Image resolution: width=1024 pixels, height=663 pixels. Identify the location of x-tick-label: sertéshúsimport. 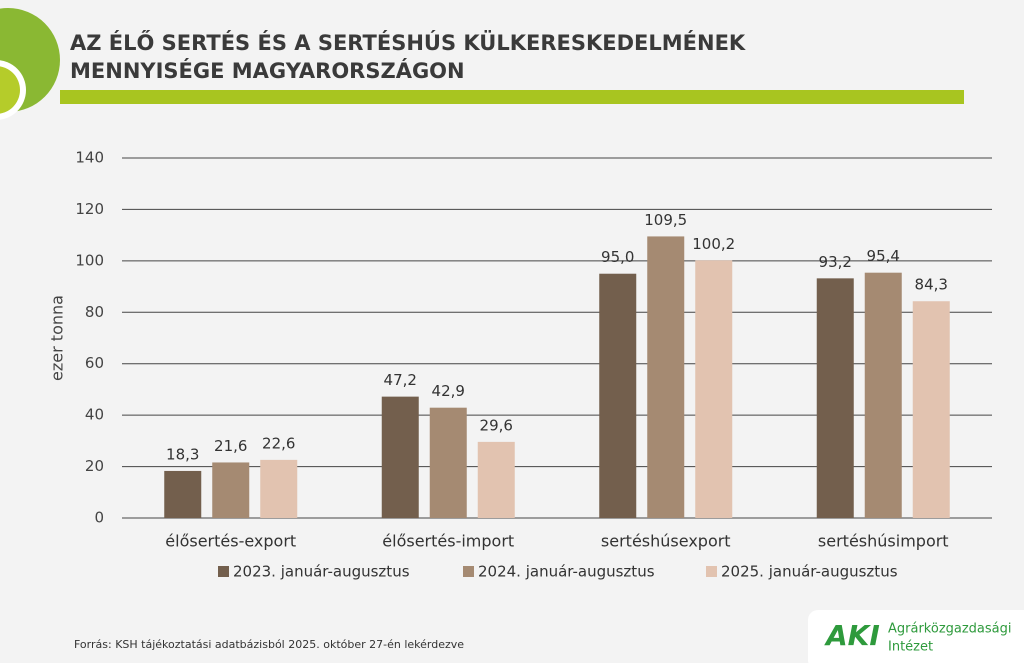
(883, 541).